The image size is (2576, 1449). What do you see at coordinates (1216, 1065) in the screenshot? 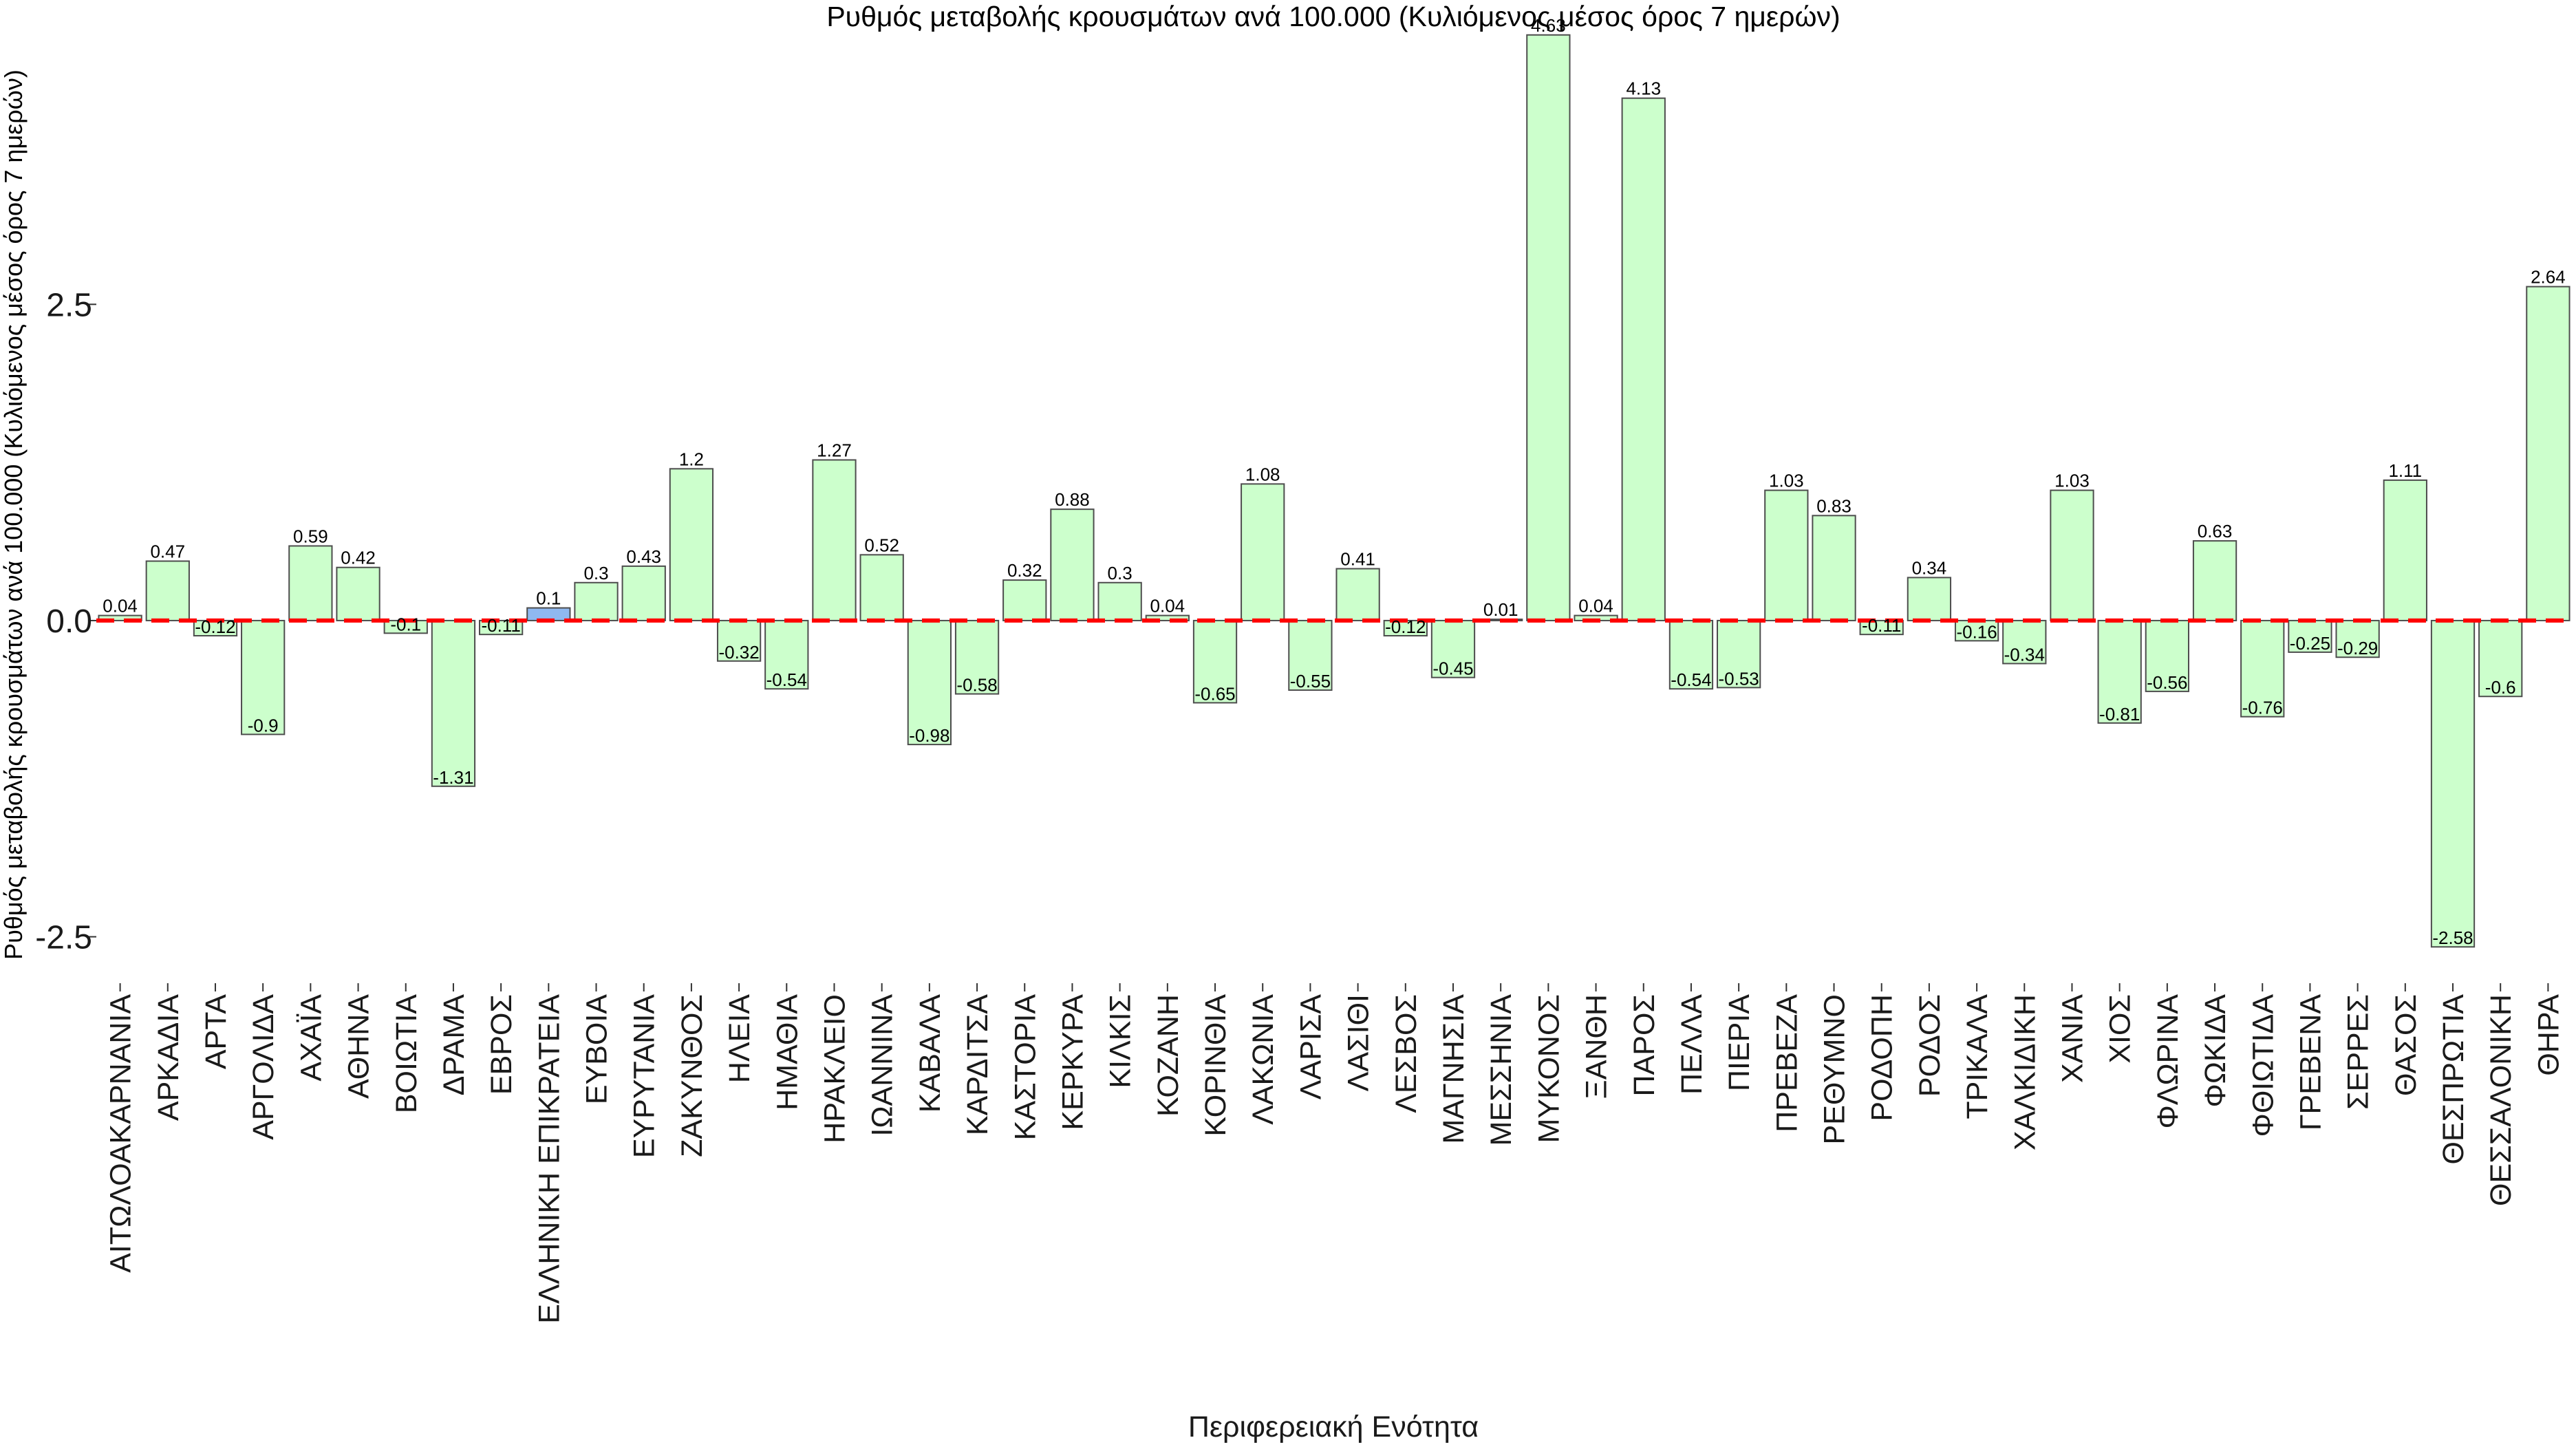
I see `x-tick-label: ΚΟΡΙΝΘΙΑ` at bounding box center [1216, 1065].